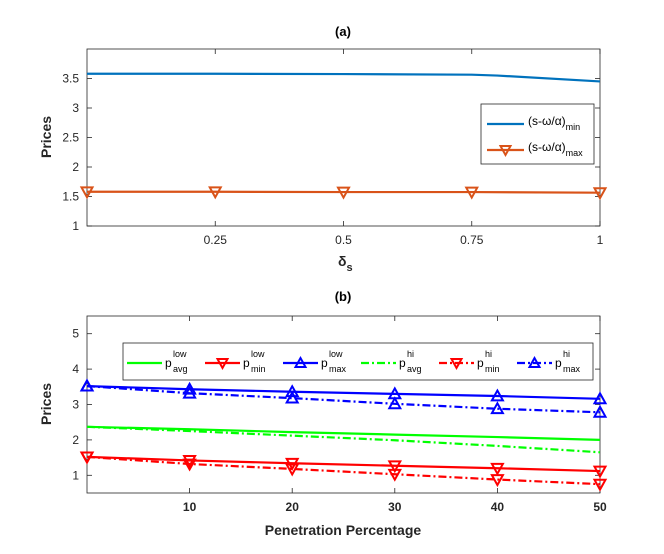  What do you see at coordinates (180, 369) in the screenshot?
I see `panel-b-legend-label-sub-0: avg` at bounding box center [180, 369].